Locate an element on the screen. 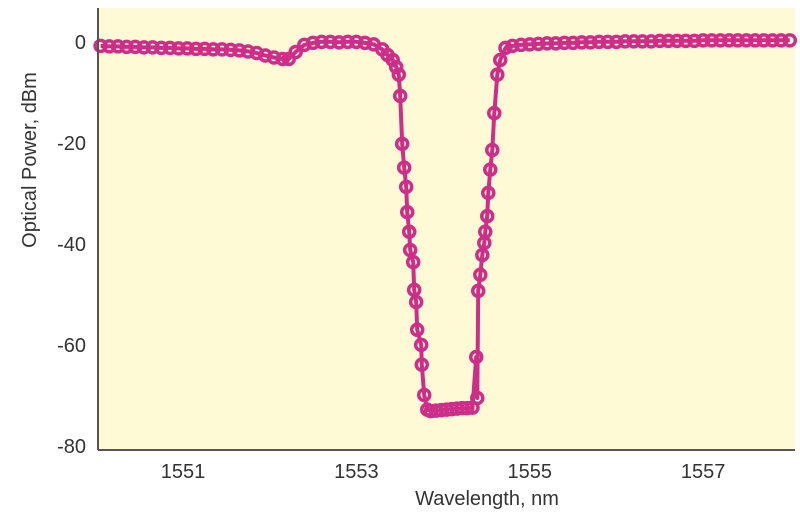  y-tick-labels: 0 -20 -40 -60 -80 is located at coordinates (71, 245).